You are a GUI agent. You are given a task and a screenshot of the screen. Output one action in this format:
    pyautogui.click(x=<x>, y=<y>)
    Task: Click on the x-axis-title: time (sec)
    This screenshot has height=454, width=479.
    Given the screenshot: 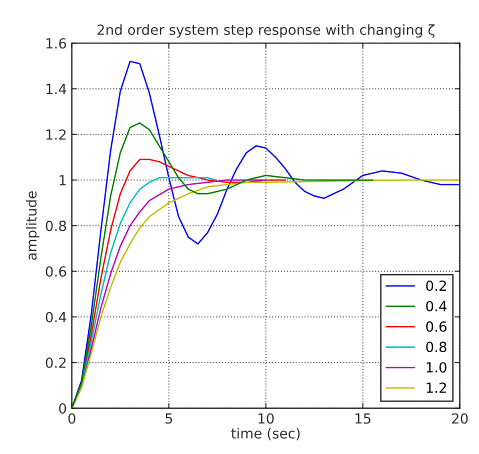 What is the action you would take?
    pyautogui.click(x=265, y=434)
    